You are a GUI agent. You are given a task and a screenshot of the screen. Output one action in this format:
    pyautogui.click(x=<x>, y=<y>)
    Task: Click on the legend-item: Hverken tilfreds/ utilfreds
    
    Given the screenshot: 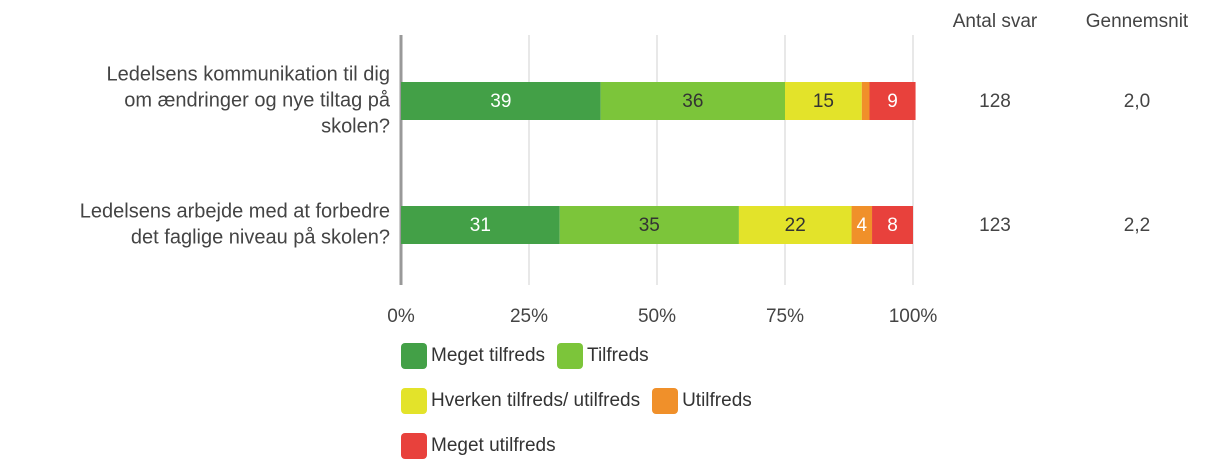 What is the action you would take?
    pyautogui.click(x=520, y=400)
    